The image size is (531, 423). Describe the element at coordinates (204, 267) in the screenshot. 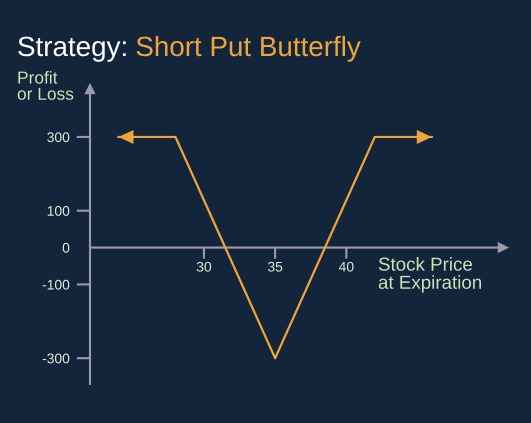

I see `x-tick-label: 30` at that location.